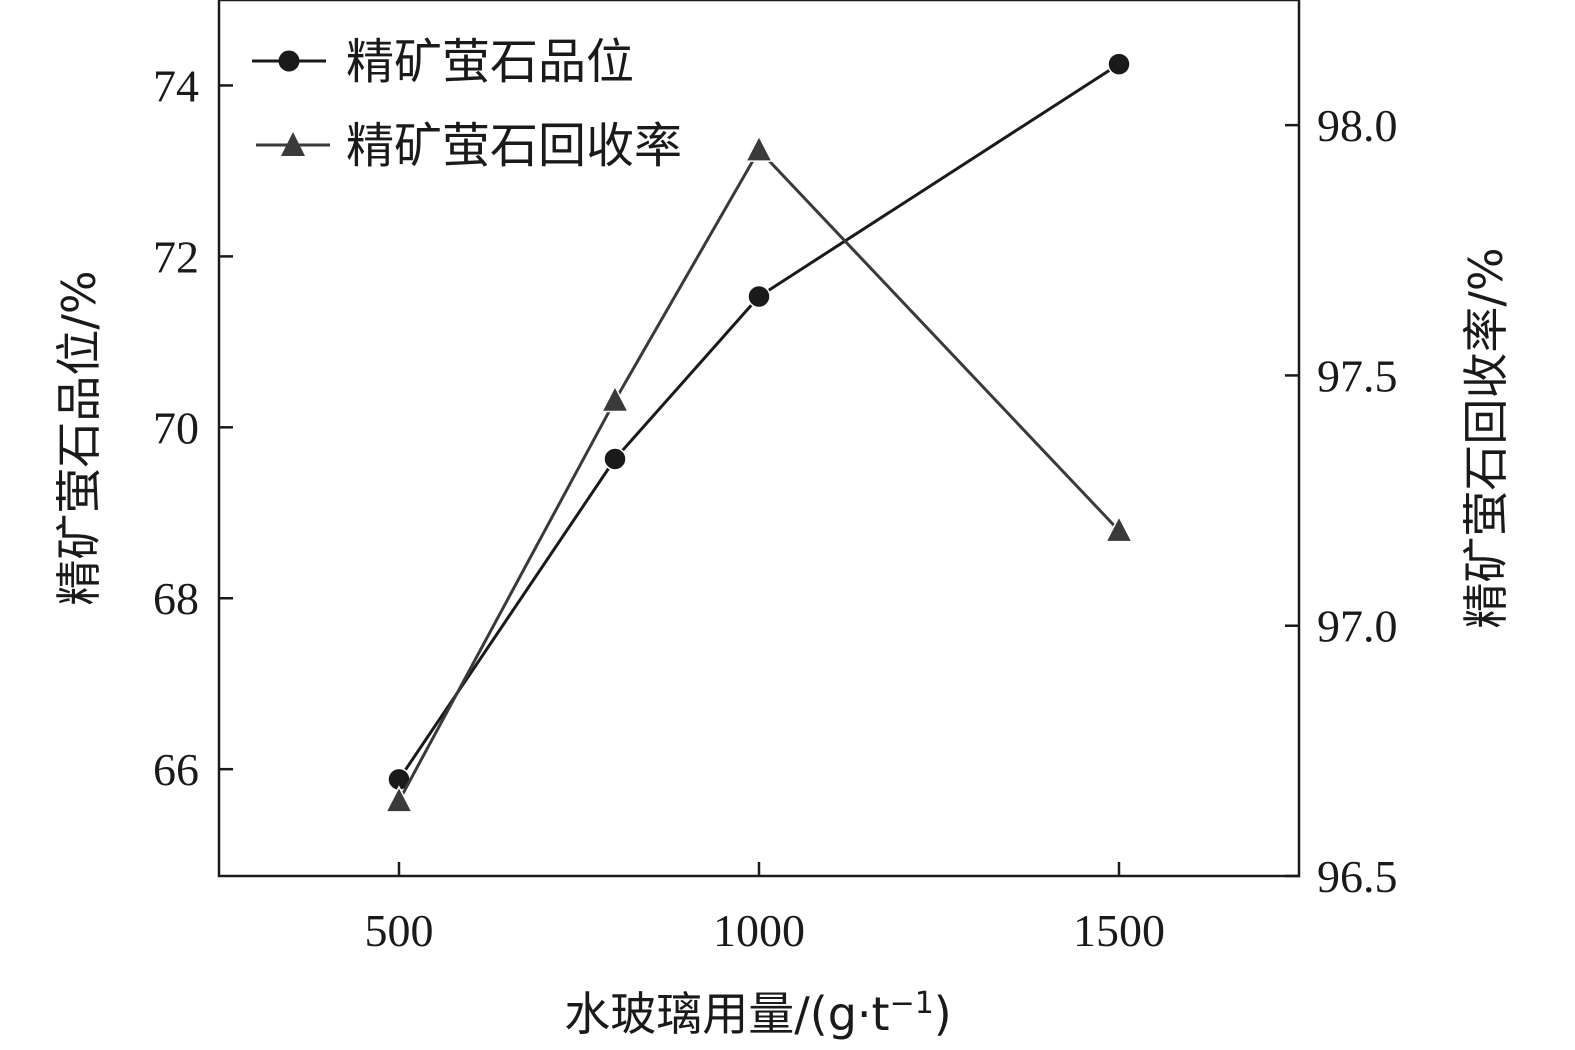  Describe the element at coordinates (176, 598) in the screenshot. I see `left-y-tick-label: 68` at that location.